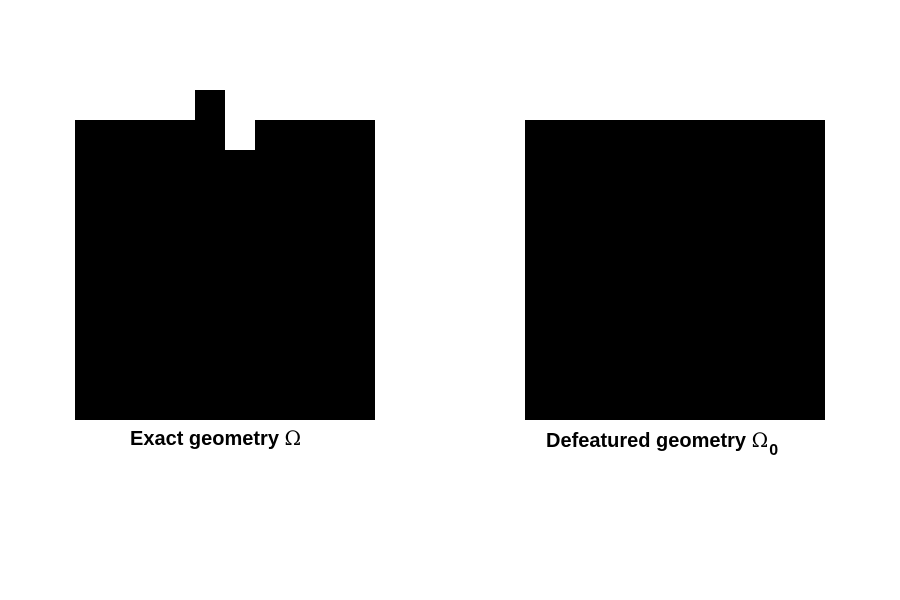 The height and width of the screenshot is (600, 900). Describe the element at coordinates (293, 438) in the screenshot. I see `omega-symbol: Ω` at that location.